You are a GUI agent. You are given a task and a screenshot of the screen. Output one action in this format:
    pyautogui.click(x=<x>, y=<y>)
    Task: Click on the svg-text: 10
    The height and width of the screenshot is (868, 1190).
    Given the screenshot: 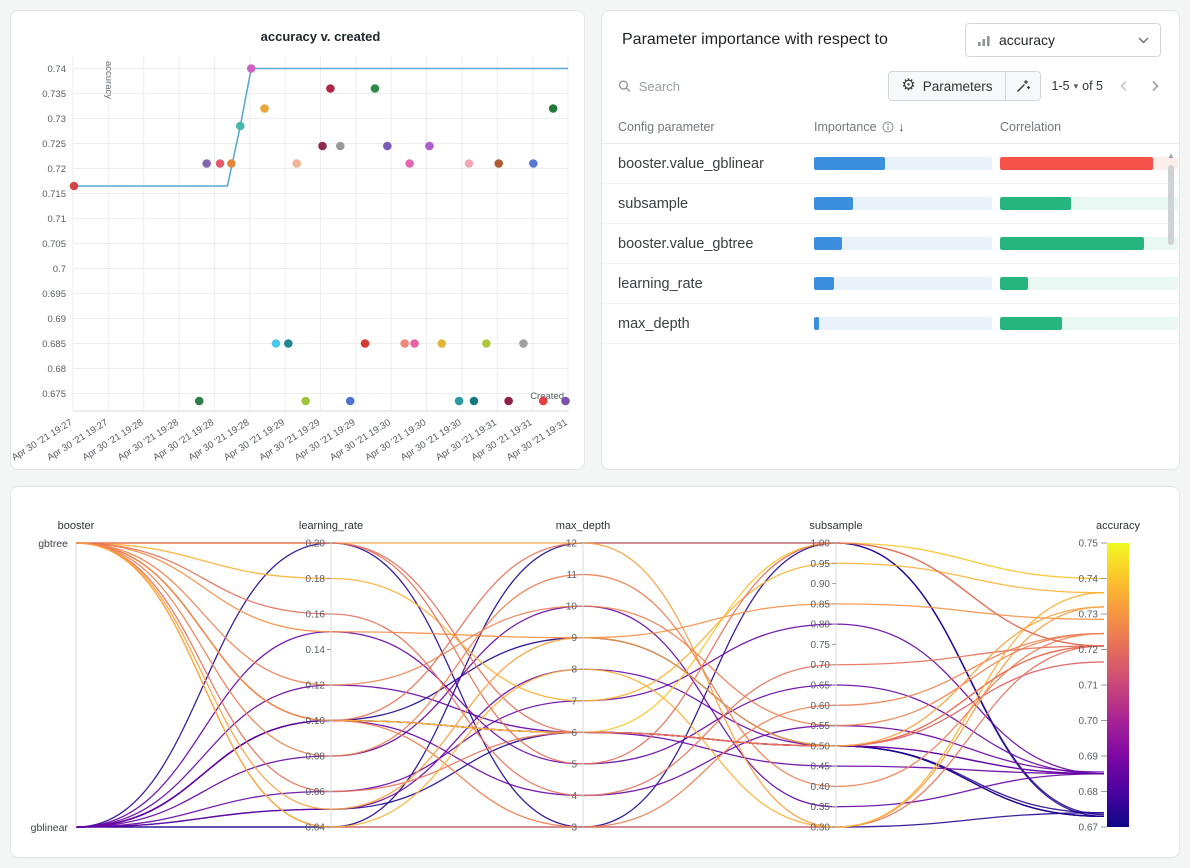 What is the action you would take?
    pyautogui.click(x=572, y=607)
    